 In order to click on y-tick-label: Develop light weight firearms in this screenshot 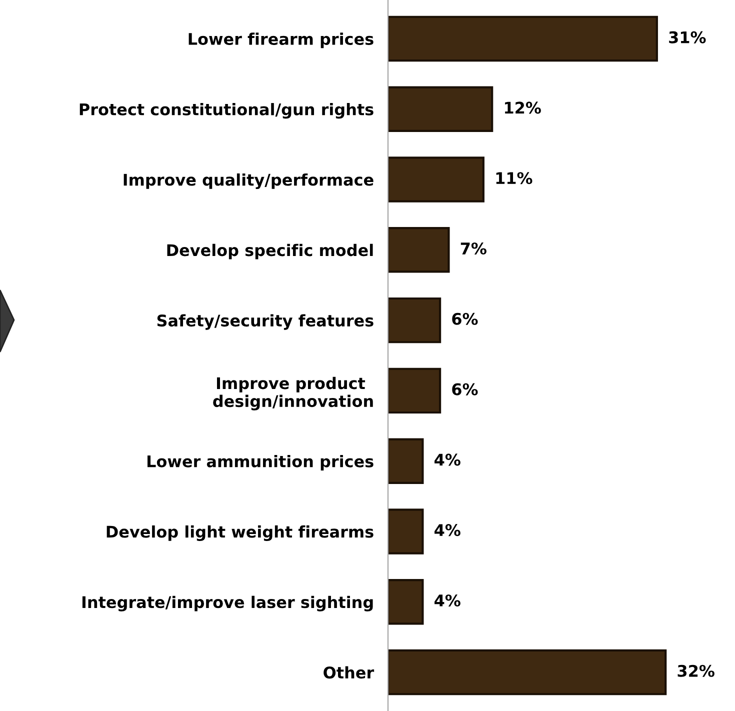, I will do `click(240, 533)`.